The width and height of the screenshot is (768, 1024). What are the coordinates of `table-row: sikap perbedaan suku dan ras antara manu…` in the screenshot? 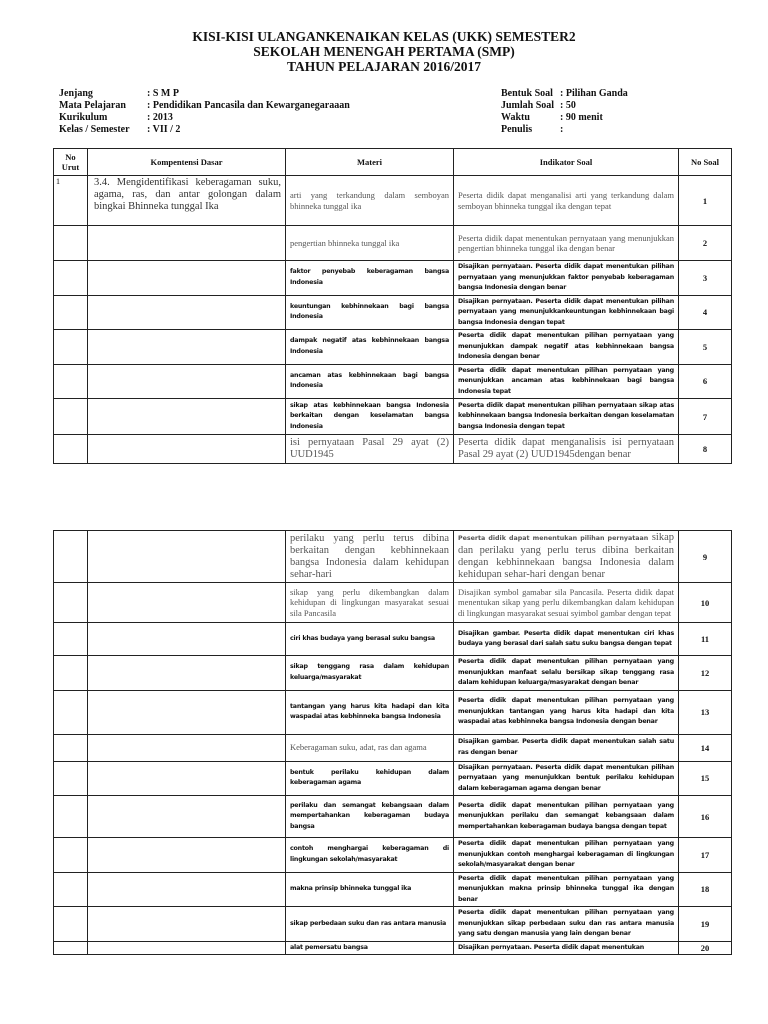 It's located at (392, 924).